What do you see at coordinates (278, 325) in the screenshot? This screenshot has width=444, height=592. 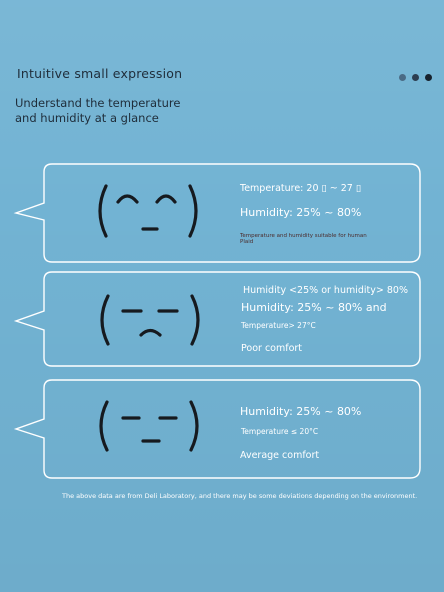 I see `card2-temperature: Temperature> 27°C` at bounding box center [278, 325].